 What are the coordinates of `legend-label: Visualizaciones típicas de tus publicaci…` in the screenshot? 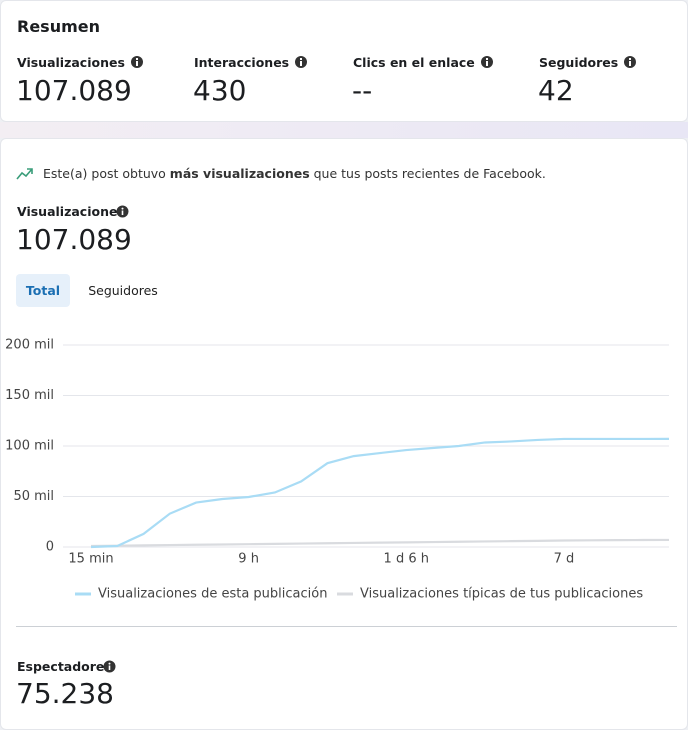 It's located at (501, 594).